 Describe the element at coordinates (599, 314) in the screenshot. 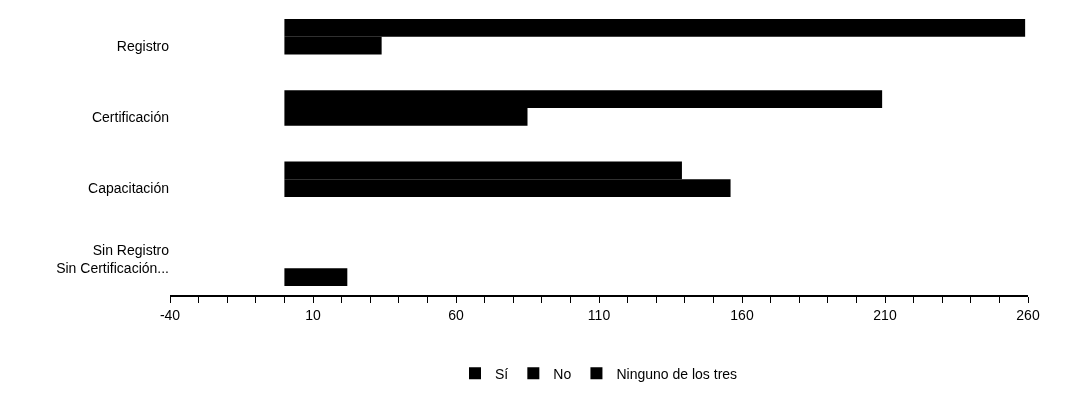

I see `x-tick-label: 110` at that location.